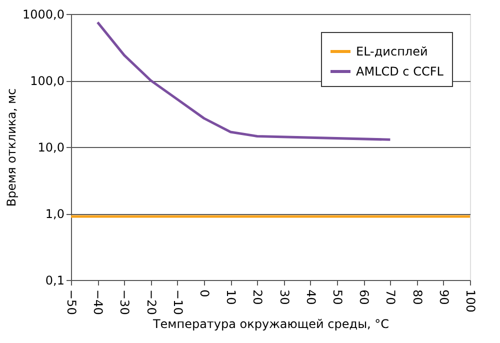  Describe the element at coordinates (400, 71) in the screenshot. I see `legend-label: AMLCD с CCFL` at that location.